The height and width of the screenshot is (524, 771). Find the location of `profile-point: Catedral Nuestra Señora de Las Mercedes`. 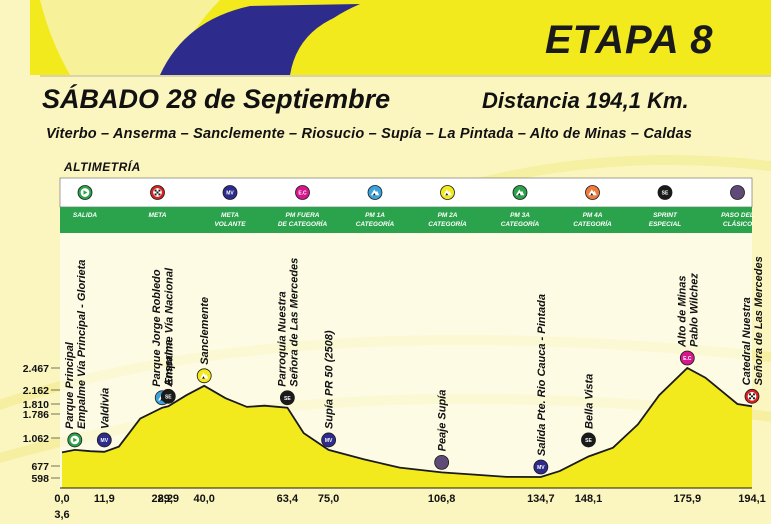

profile-point: Catedral Nuestra Señora de Las Mercedes is located at coordinates (753, 330).